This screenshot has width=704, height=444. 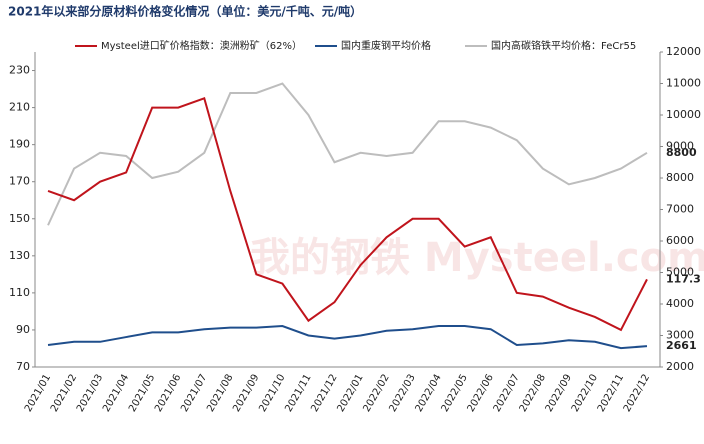 I want to click on y-tick-label: 130, so click(x=19, y=255).